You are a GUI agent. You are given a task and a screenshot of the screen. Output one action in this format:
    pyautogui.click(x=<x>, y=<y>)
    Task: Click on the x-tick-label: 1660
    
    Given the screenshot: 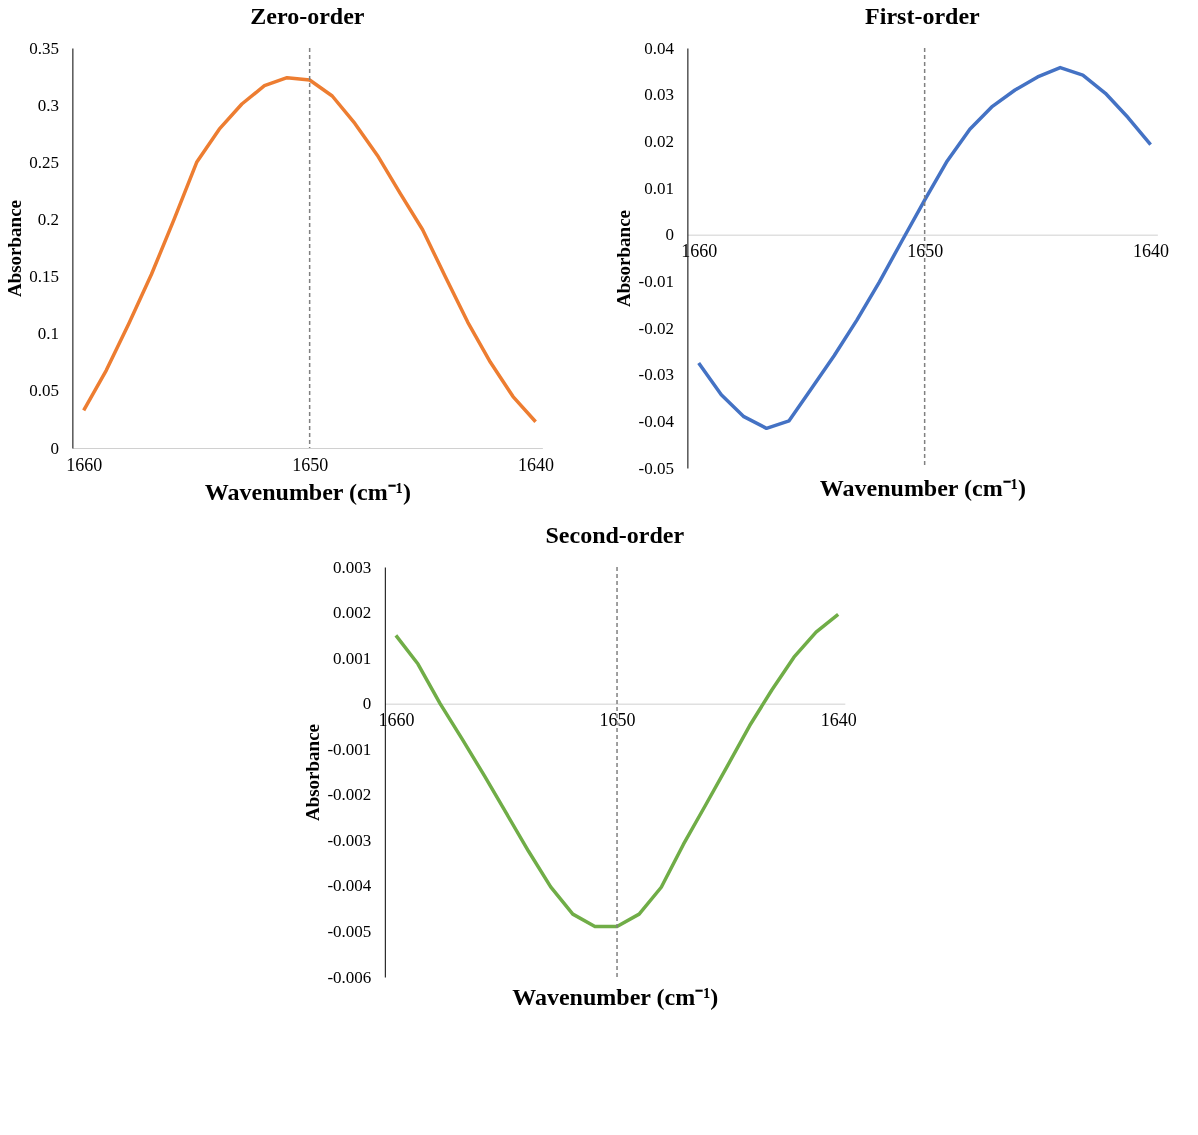 What is the action you would take?
    pyautogui.click(x=84, y=464)
    